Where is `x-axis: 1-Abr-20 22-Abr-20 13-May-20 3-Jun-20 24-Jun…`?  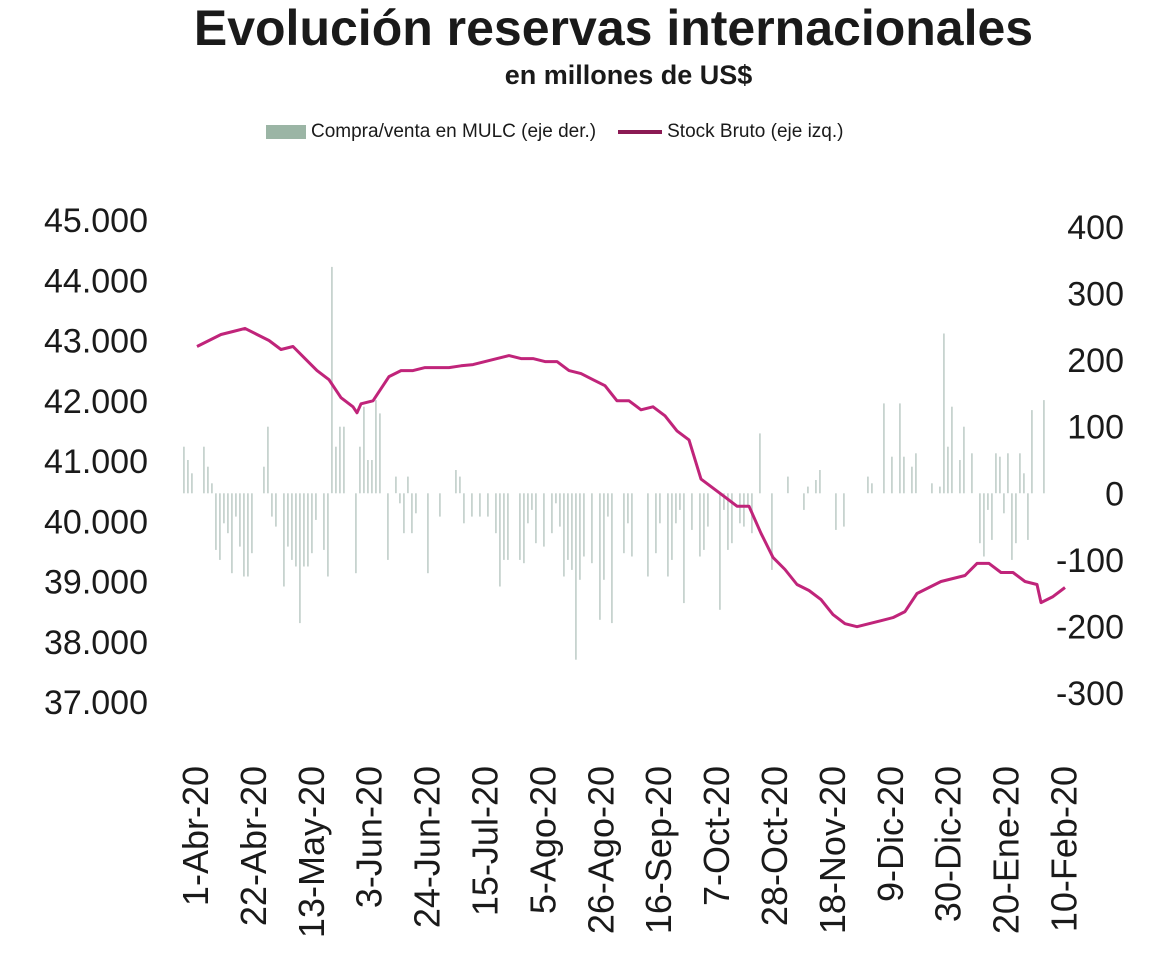 x-axis: 1-Abr-20 22-Abr-20 13-May-20 3-Jun-20 24-Jun… is located at coordinates (630, 852).